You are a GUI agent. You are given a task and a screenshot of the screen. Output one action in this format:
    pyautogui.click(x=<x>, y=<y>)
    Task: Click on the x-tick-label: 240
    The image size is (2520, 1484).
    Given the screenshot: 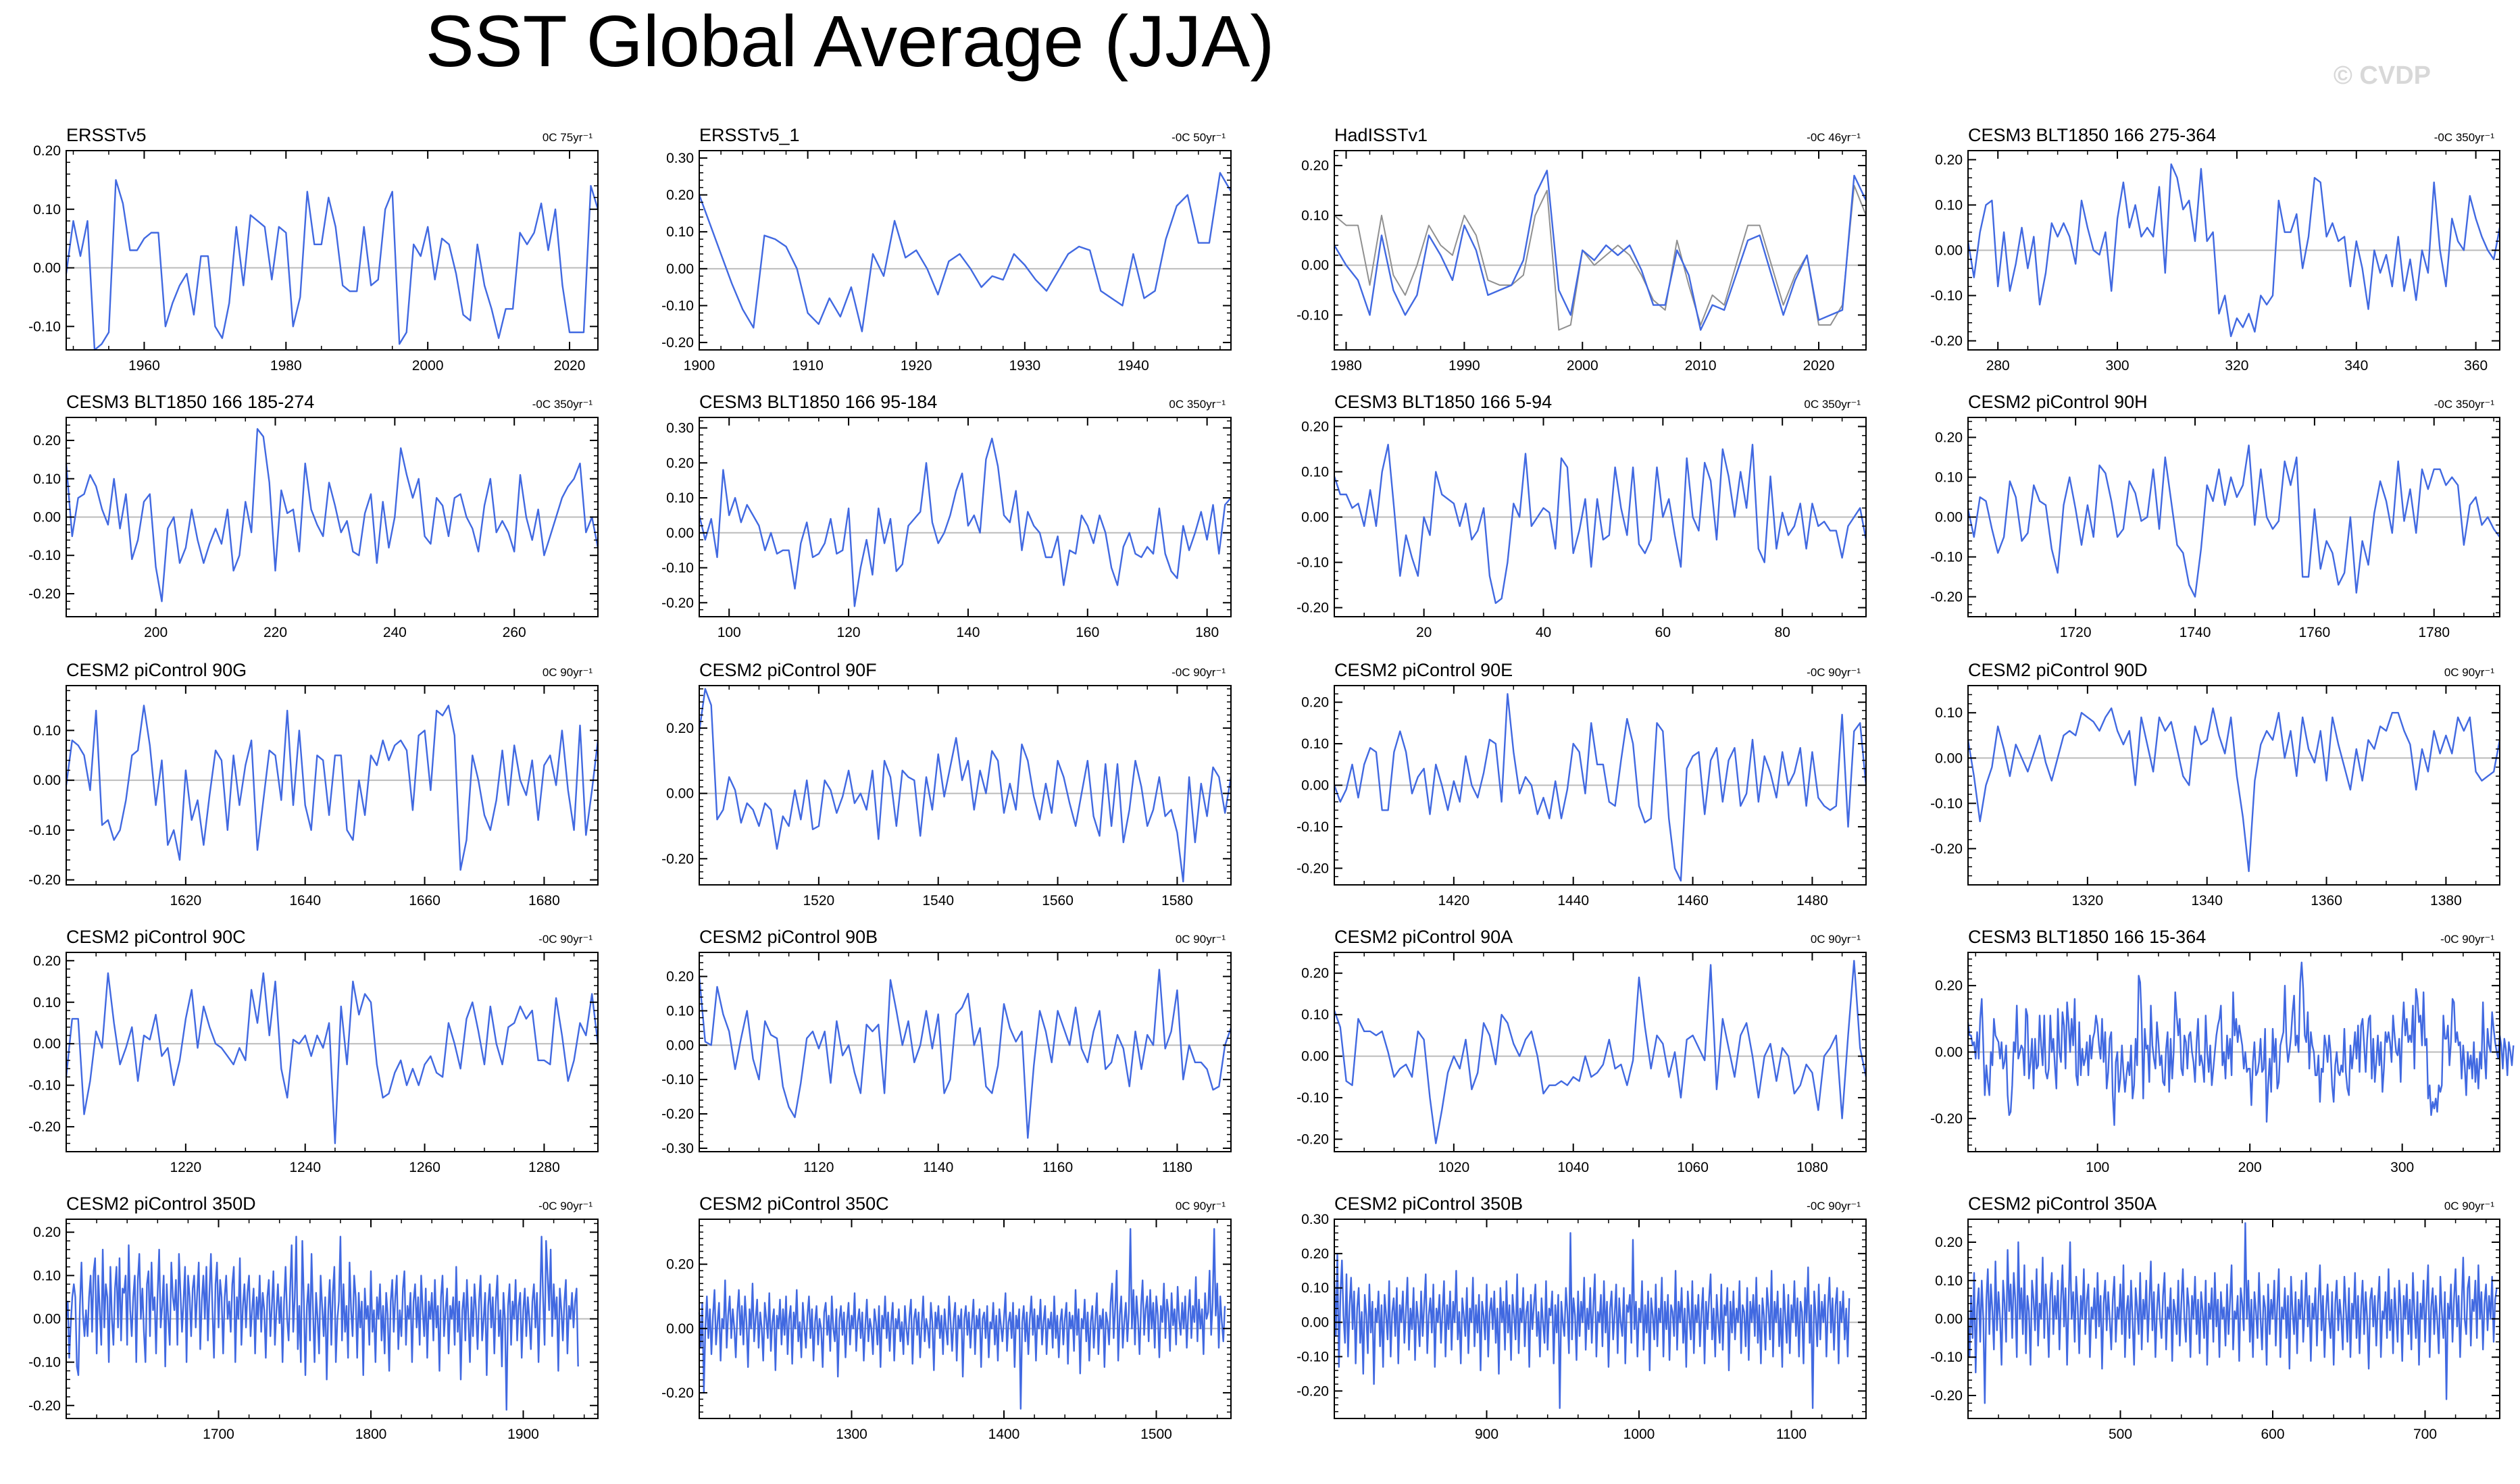 What is the action you would take?
    pyautogui.click(x=395, y=632)
    